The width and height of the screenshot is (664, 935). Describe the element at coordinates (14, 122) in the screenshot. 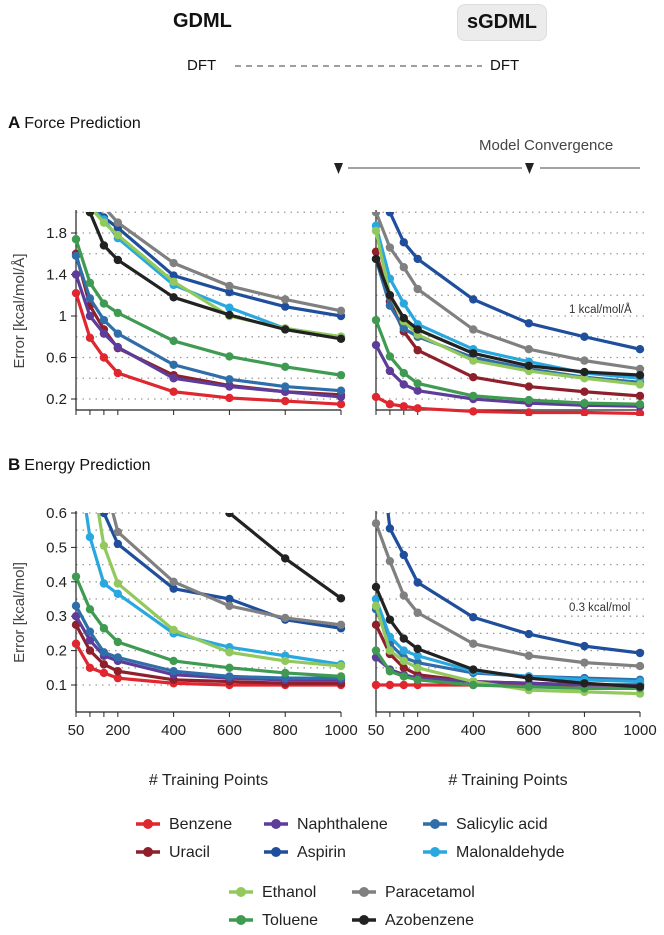

I see `panel-a-letter: A` at that location.